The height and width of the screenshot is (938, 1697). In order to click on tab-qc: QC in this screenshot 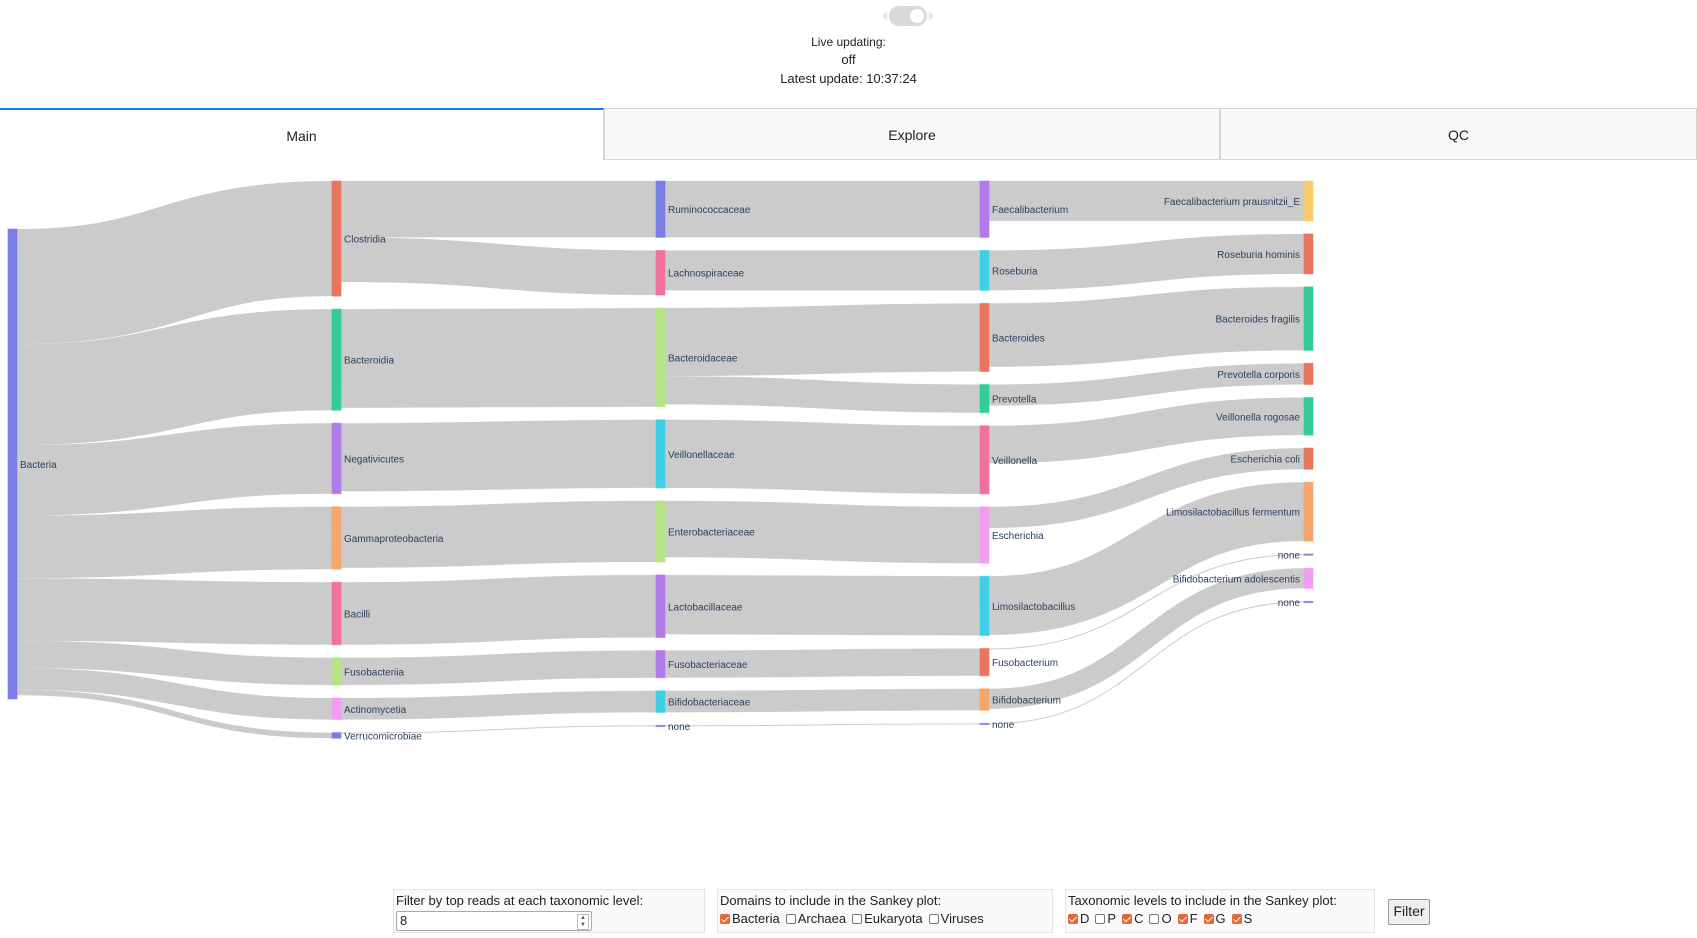, I will do `click(1458, 134)`.